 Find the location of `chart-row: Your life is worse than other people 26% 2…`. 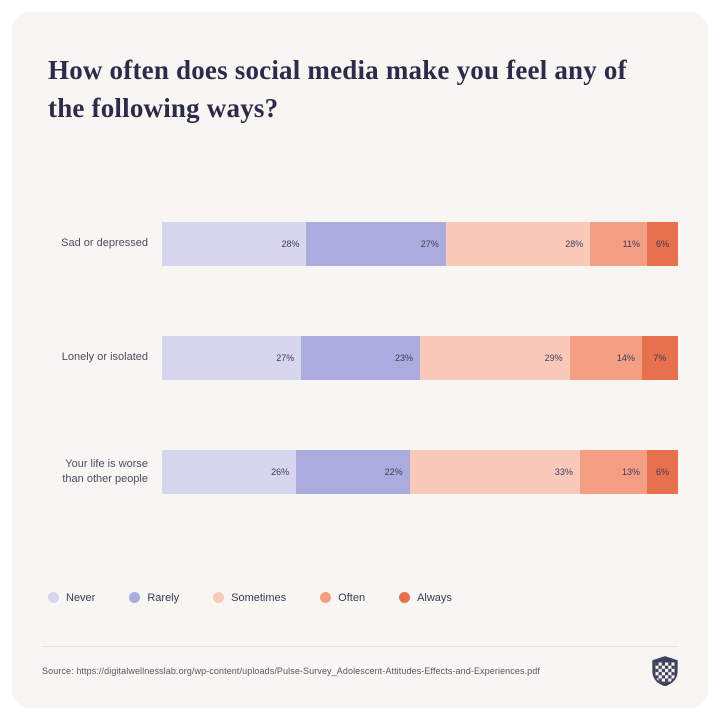

chart-row: Your life is worse than other people 26% 2… is located at coordinates (360, 471).